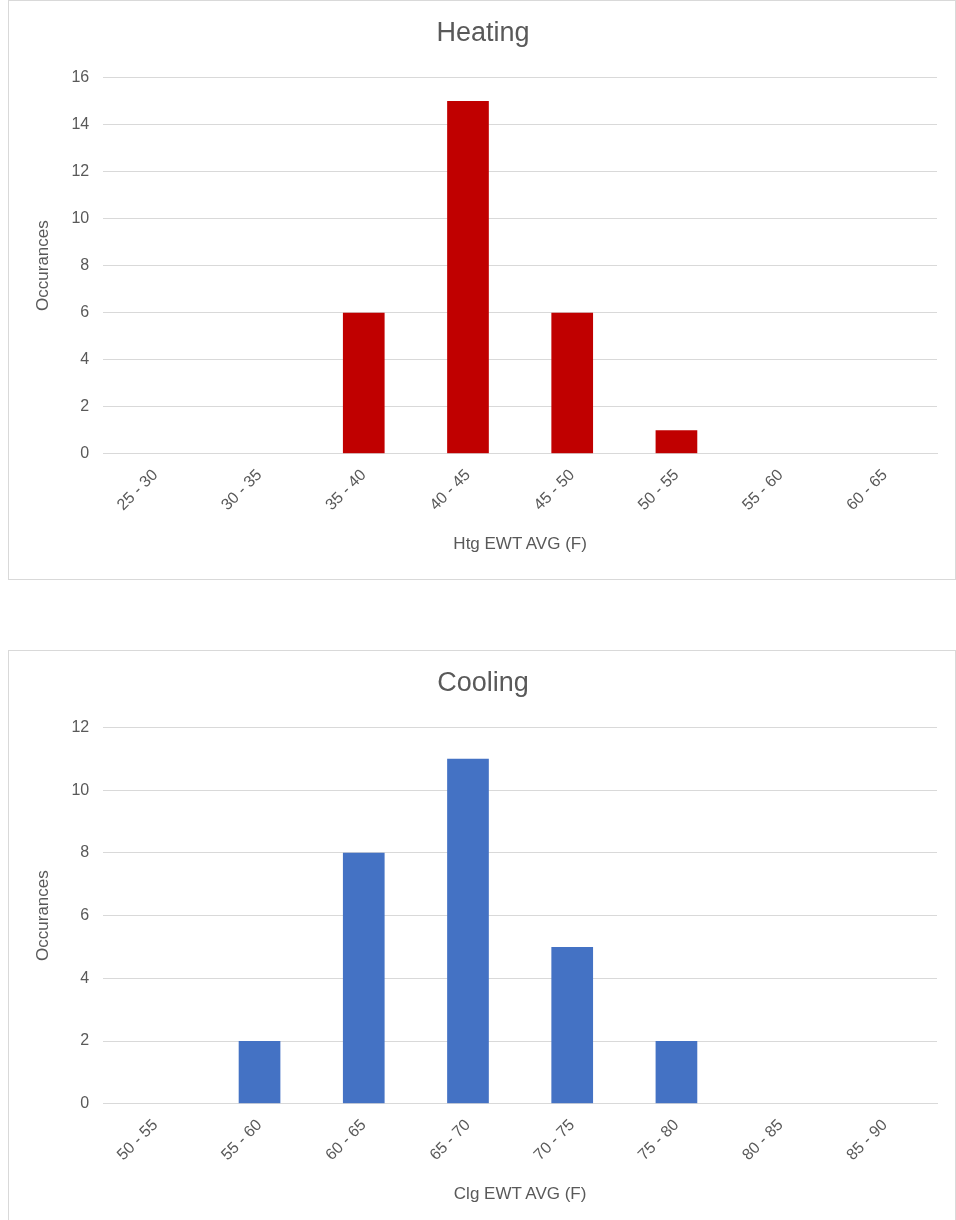  I want to click on x-tick-label: 25 - 30, so click(137, 489).